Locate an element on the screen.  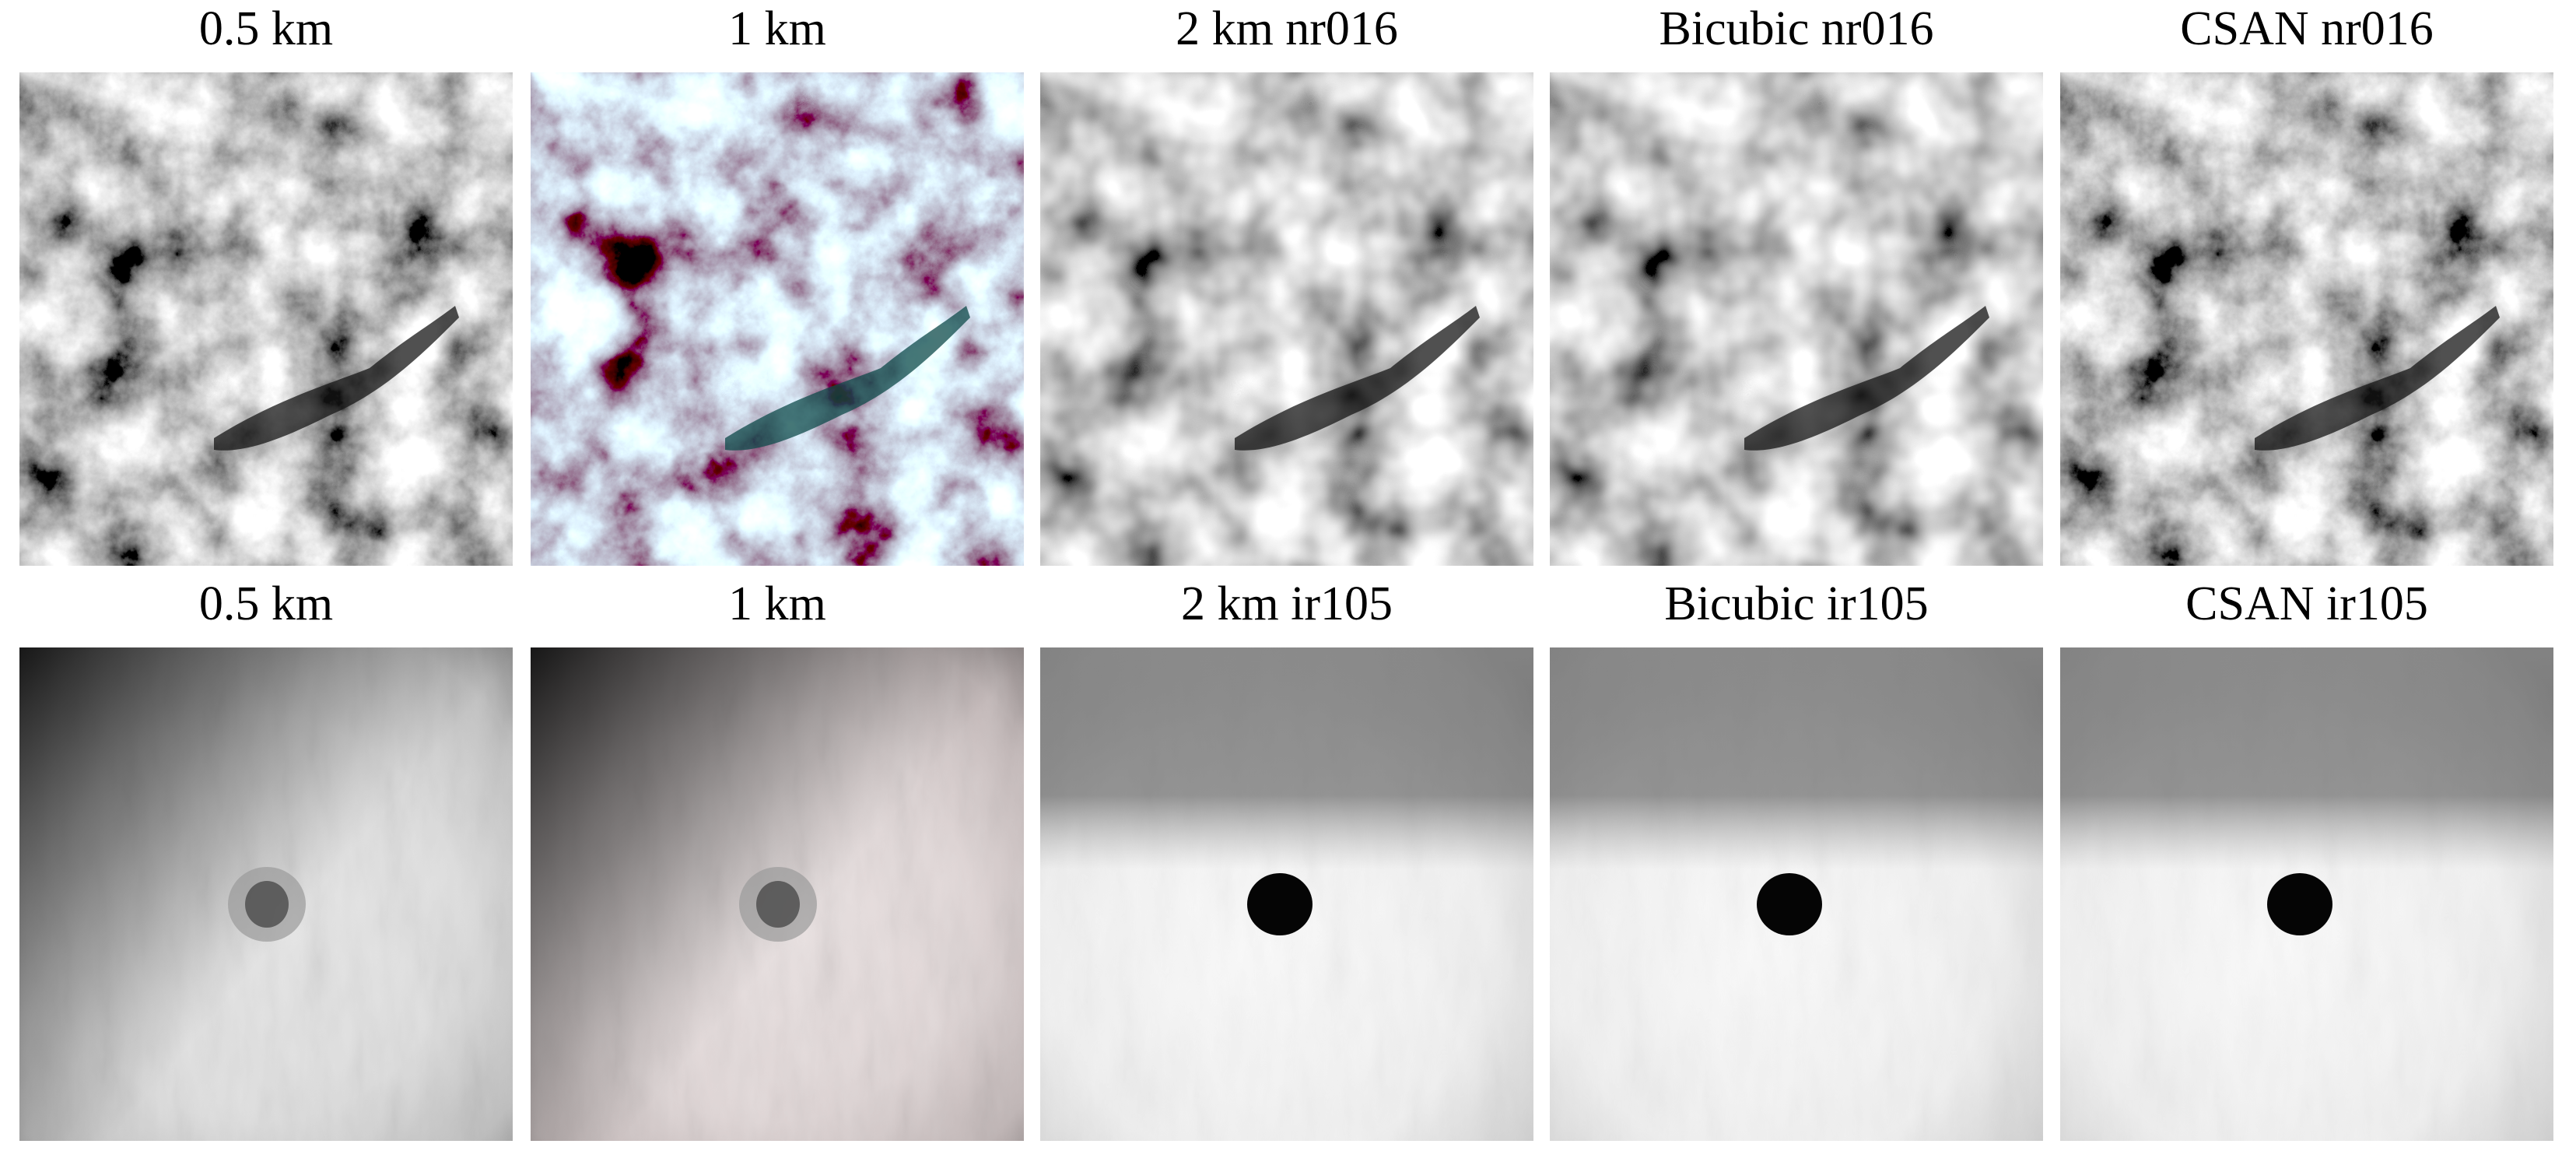
panel-title: CSAN nr016 is located at coordinates (2307, 29).